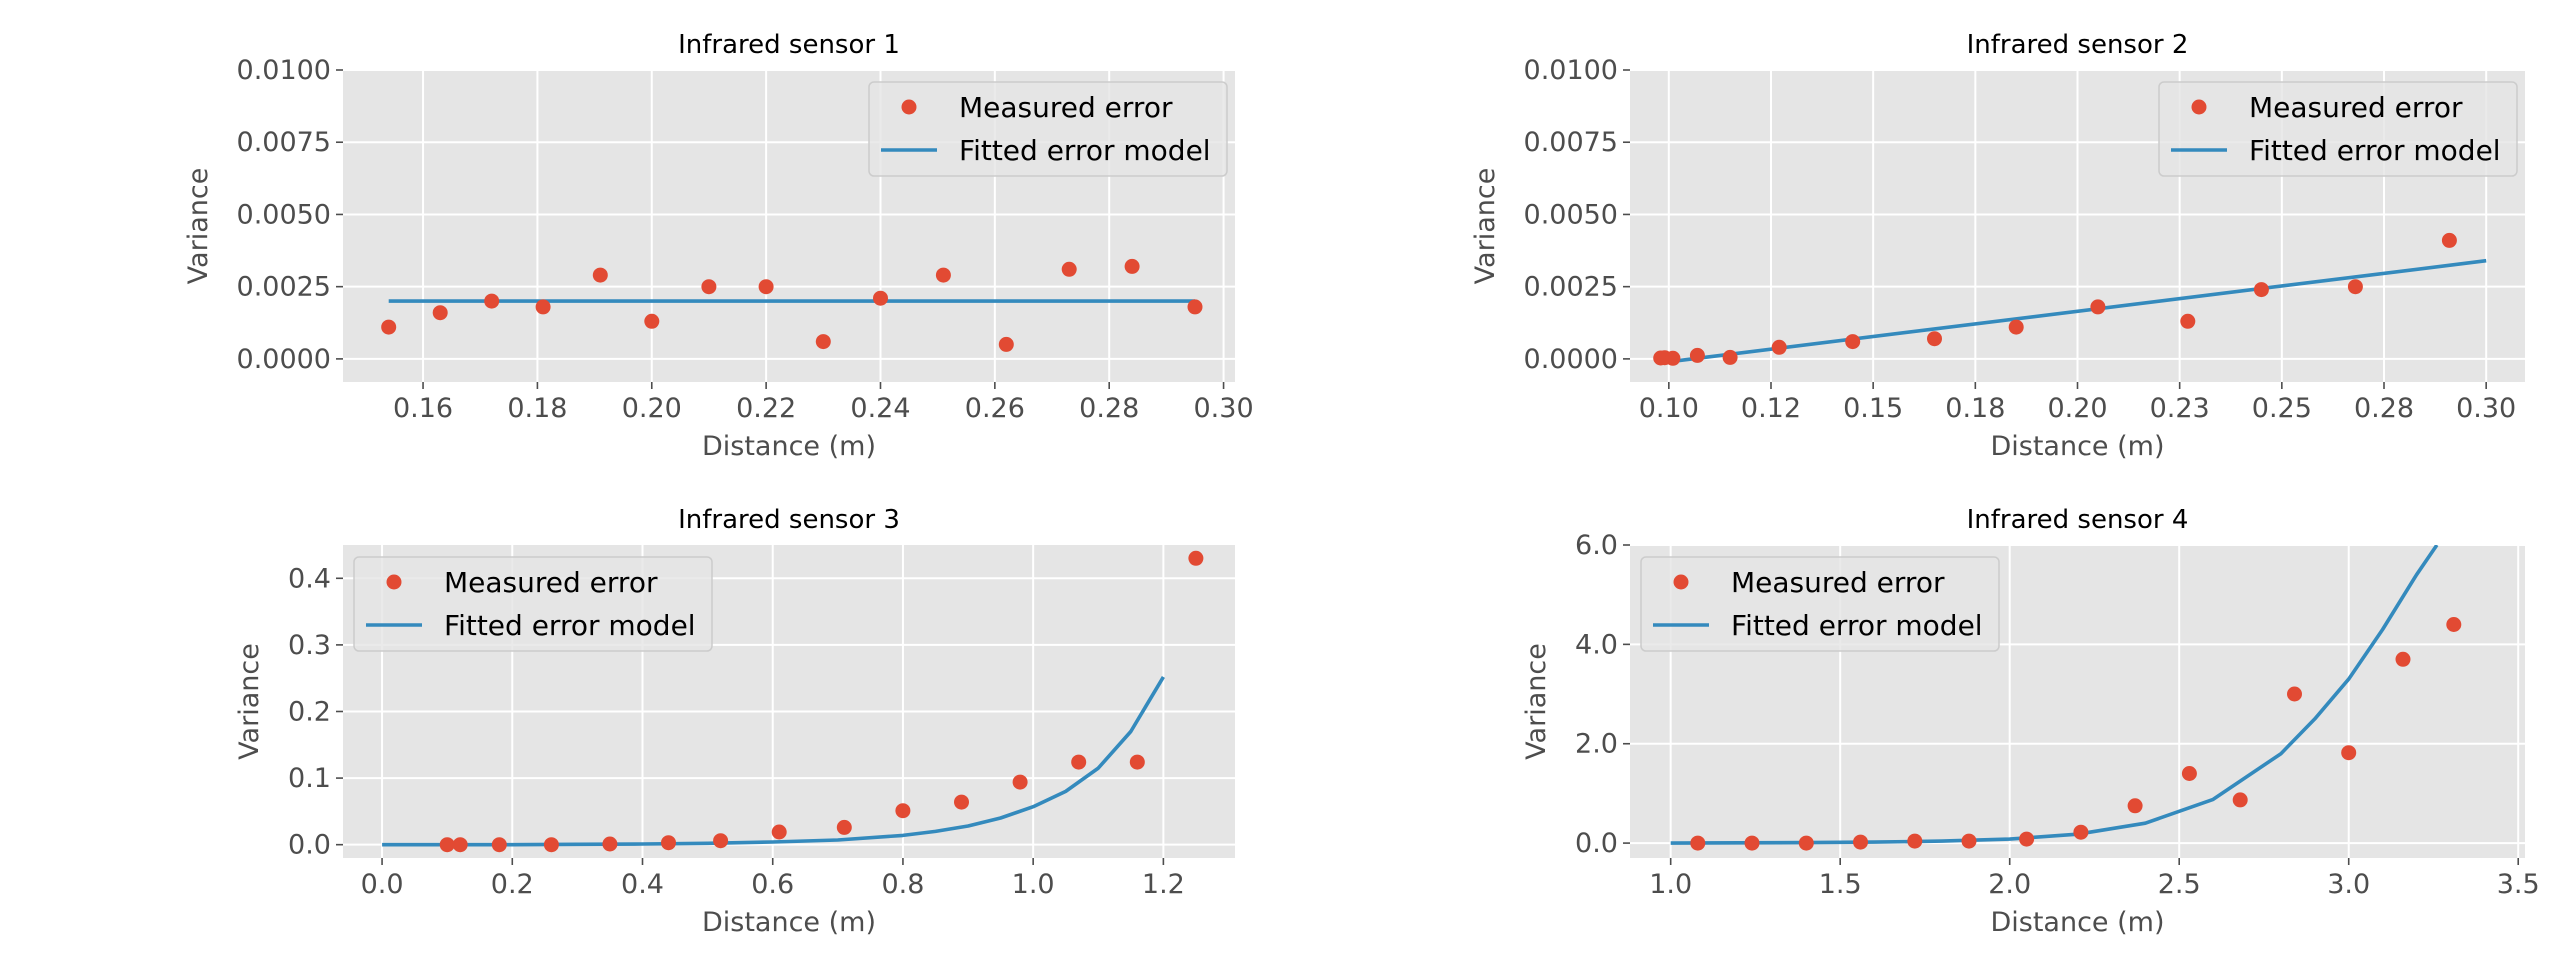 Image resolution: width=2560 pixels, height=960 pixels. What do you see at coordinates (2009, 884) in the screenshot?
I see `x-tick-label: 2.0` at bounding box center [2009, 884].